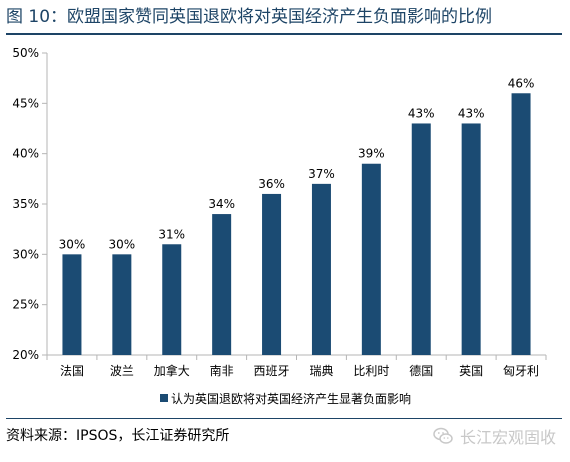  What do you see at coordinates (507, 437) in the screenshot?
I see `watermark-text: 长江宏观固收` at bounding box center [507, 437].